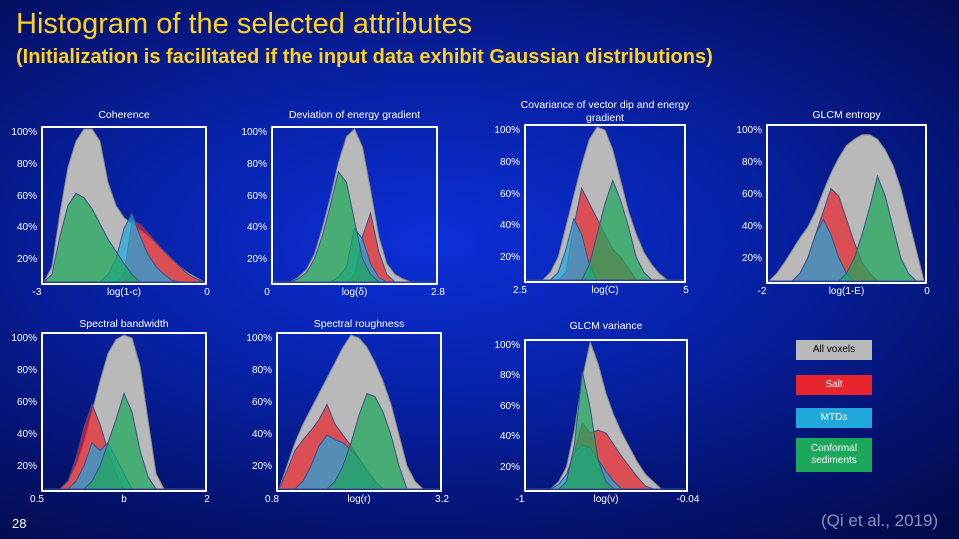  Describe the element at coordinates (354, 292) in the screenshot. I see `x-axis-label: log(δ)` at that location.